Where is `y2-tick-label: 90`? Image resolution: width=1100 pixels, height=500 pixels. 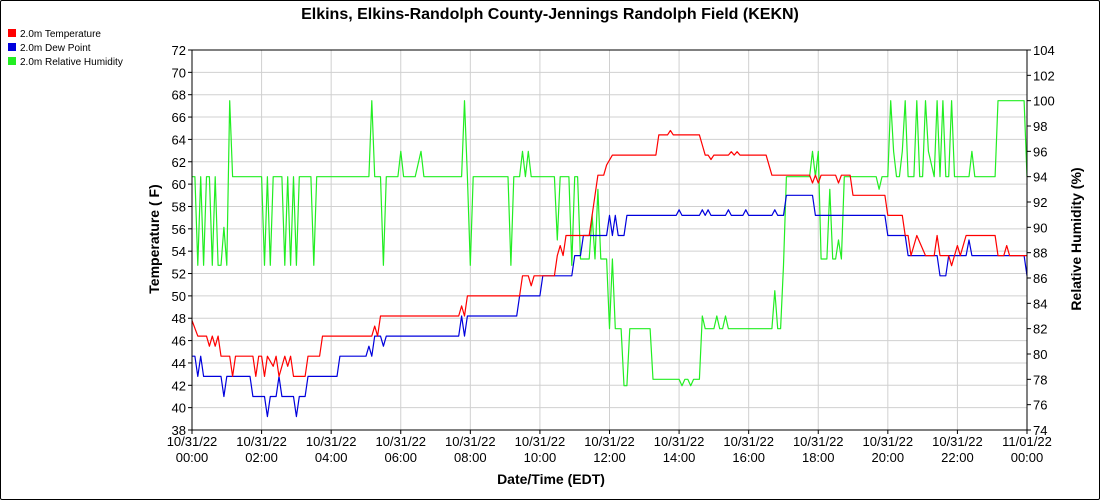 y2-tick-label: 90 is located at coordinates (1040, 227).